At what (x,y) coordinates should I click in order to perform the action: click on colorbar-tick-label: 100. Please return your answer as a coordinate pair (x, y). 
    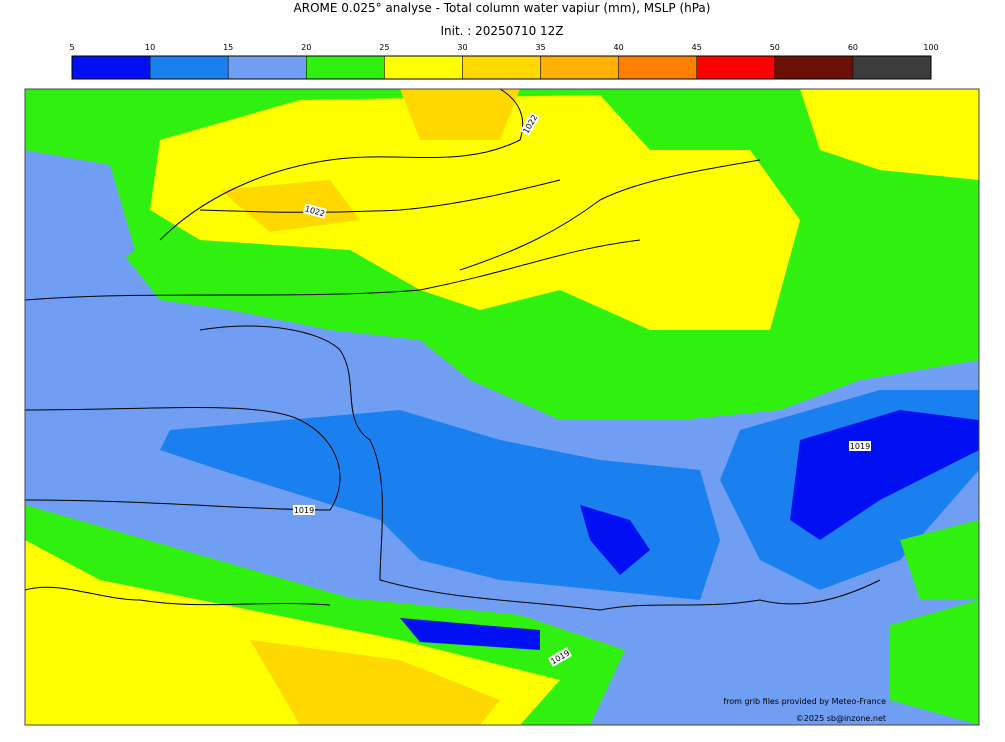
    Looking at the image, I should click on (930, 47).